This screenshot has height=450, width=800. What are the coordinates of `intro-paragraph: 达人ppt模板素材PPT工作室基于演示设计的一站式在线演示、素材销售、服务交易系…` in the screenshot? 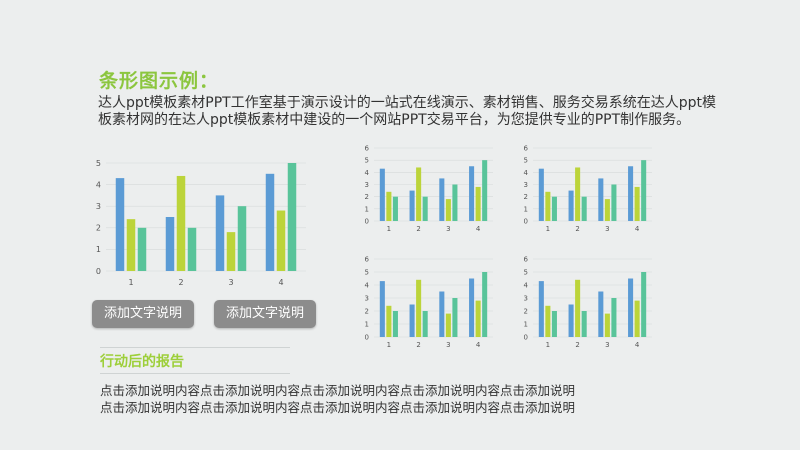 It's located at (407, 111).